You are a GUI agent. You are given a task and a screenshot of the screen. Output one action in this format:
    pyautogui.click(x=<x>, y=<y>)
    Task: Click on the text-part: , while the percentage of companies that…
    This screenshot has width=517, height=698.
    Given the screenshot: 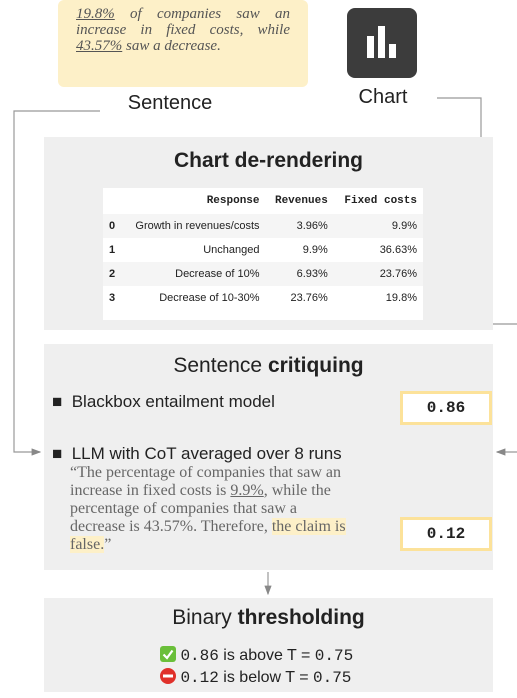 What is the action you would take?
    pyautogui.click(x=200, y=508)
    